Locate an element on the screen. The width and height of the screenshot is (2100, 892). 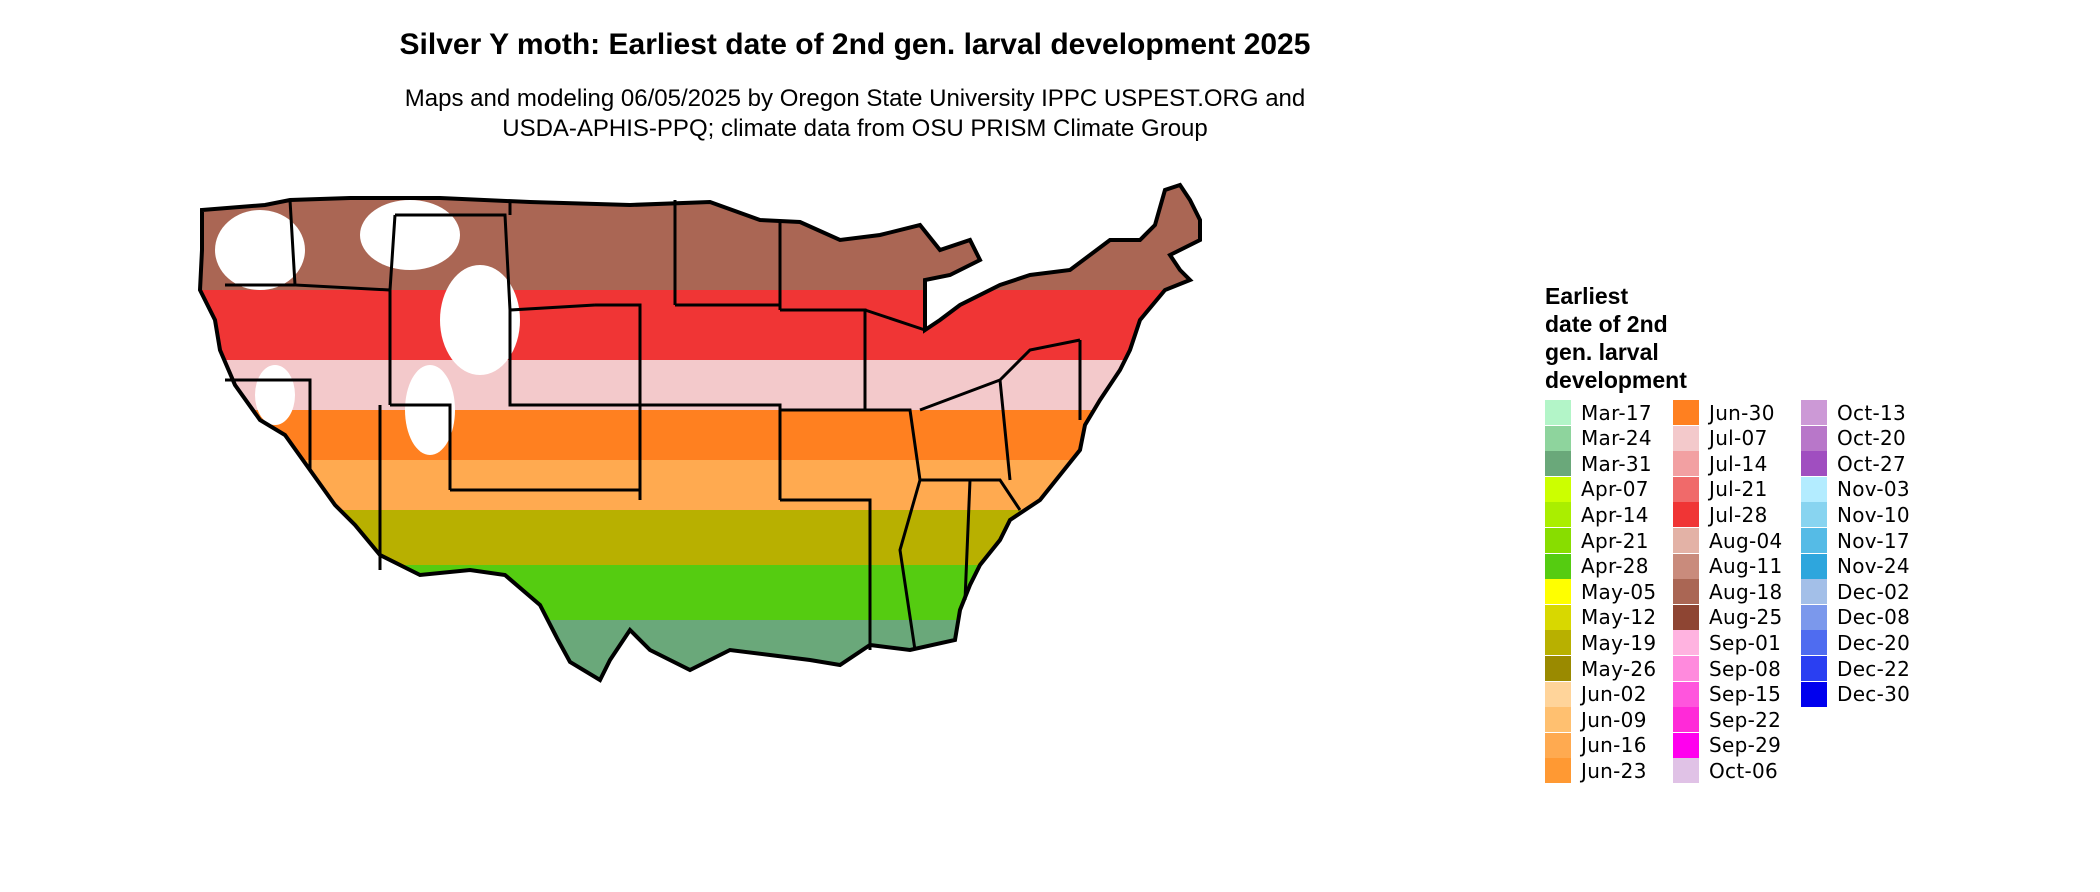
legend-label: Jun-23 is located at coordinates (1614, 770).